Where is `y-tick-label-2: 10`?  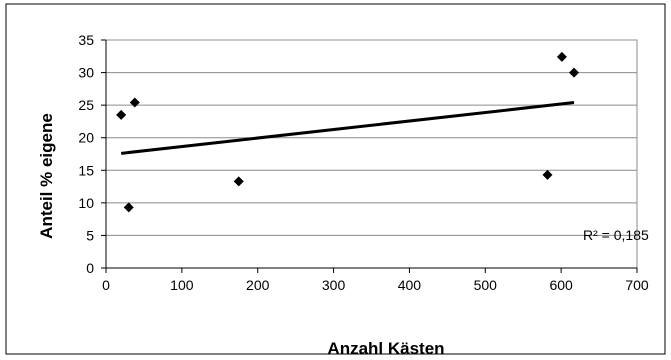
y-tick-label-2: 10 is located at coordinates (86, 203).